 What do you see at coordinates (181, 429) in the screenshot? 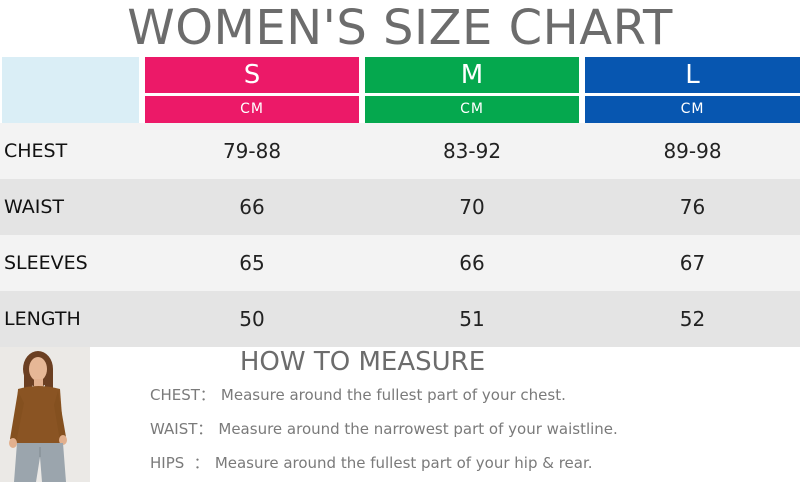
I see `measure-tip-key: WAIST：` at bounding box center [181, 429].